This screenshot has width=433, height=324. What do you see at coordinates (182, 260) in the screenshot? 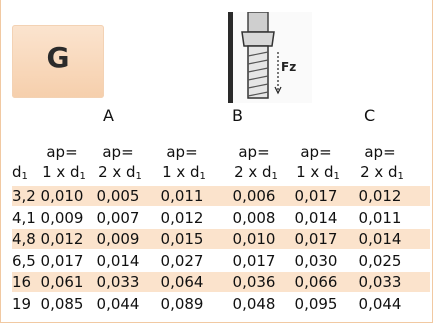
I see `feed-value-cell: 0,027` at bounding box center [182, 260].